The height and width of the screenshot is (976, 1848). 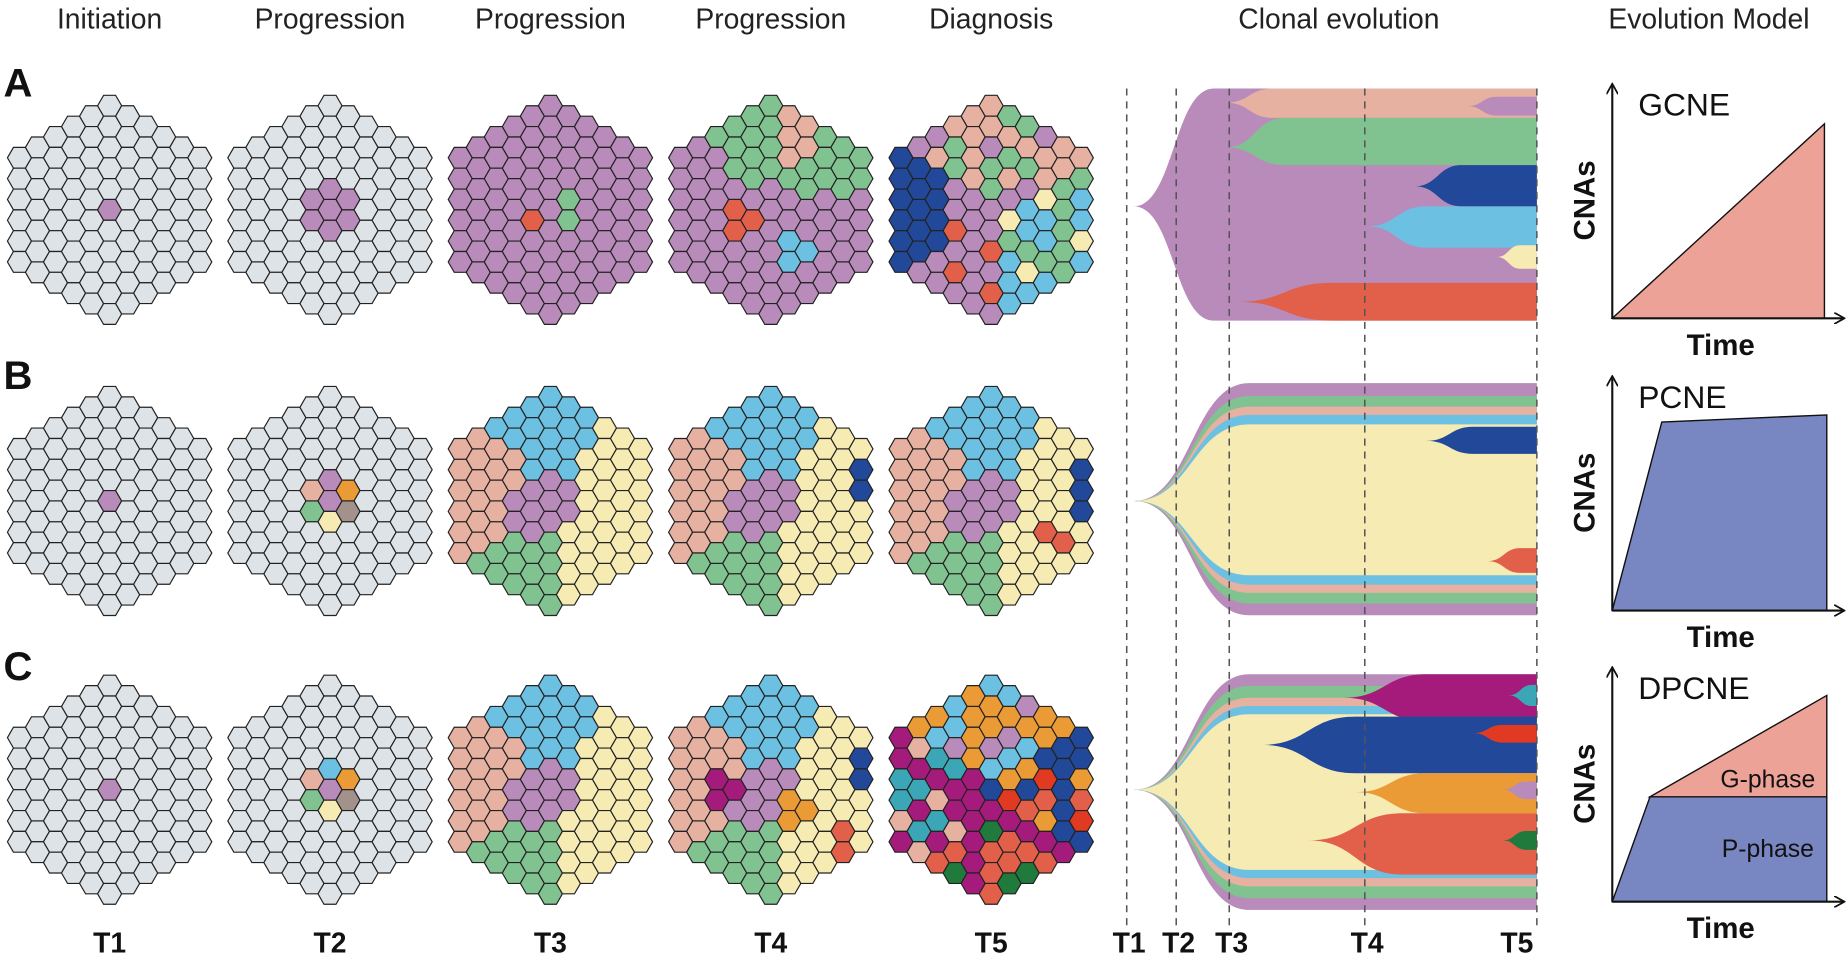 What do you see at coordinates (1767, 779) in the screenshot?
I see `phase-label: G-phase` at bounding box center [1767, 779].